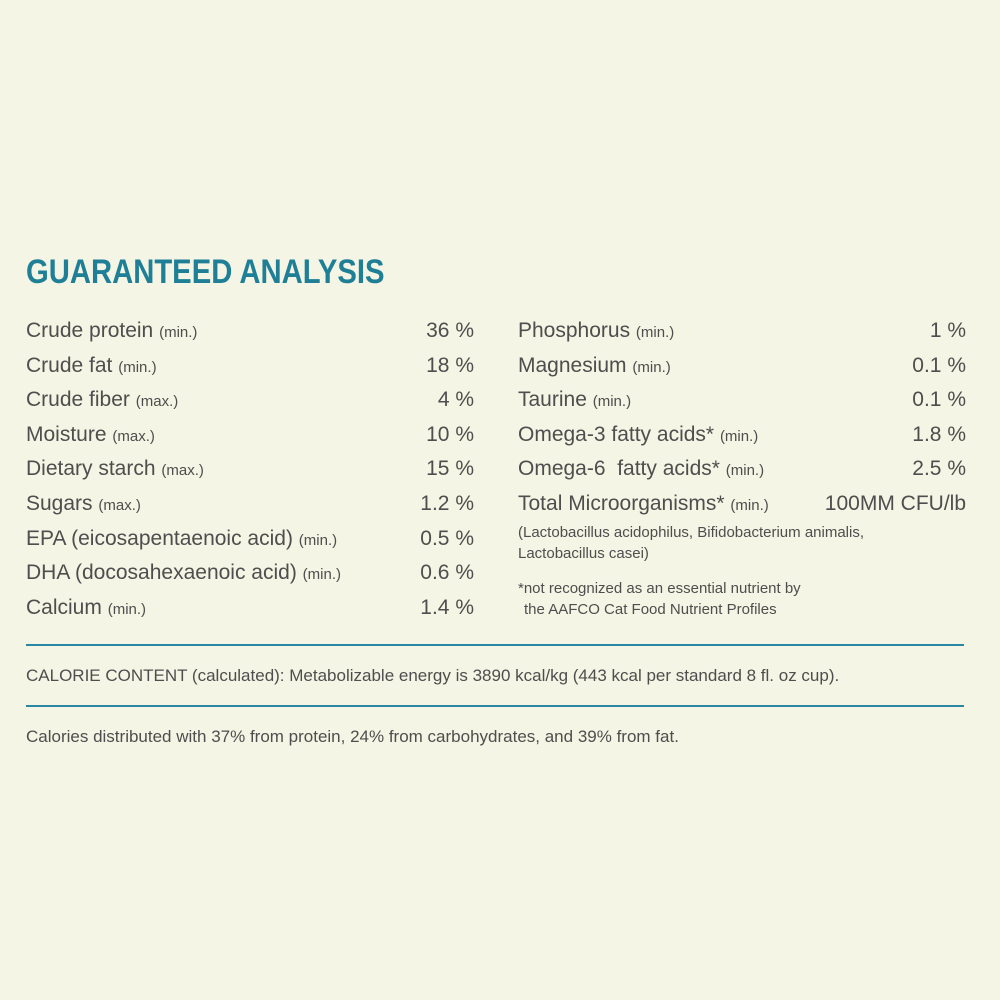 This screenshot has width=1000, height=1000. Describe the element at coordinates (250, 366) in the screenshot. I see `nutrient-row: Crude fat (min.) 18 %` at that location.